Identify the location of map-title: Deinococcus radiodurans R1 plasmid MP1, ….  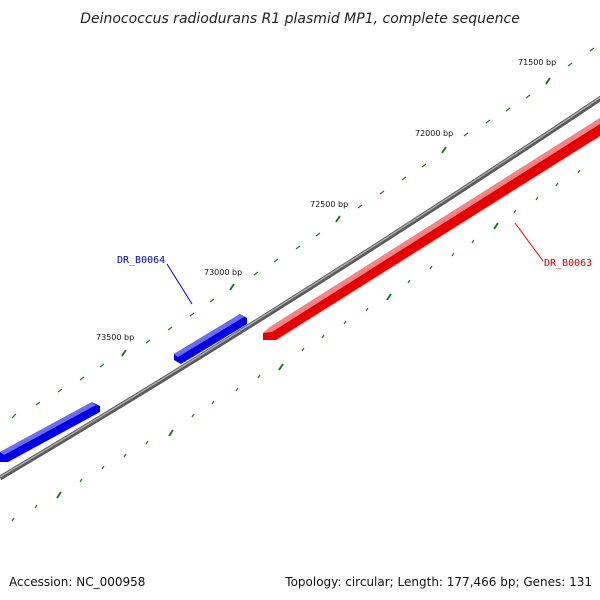
(300, 19).